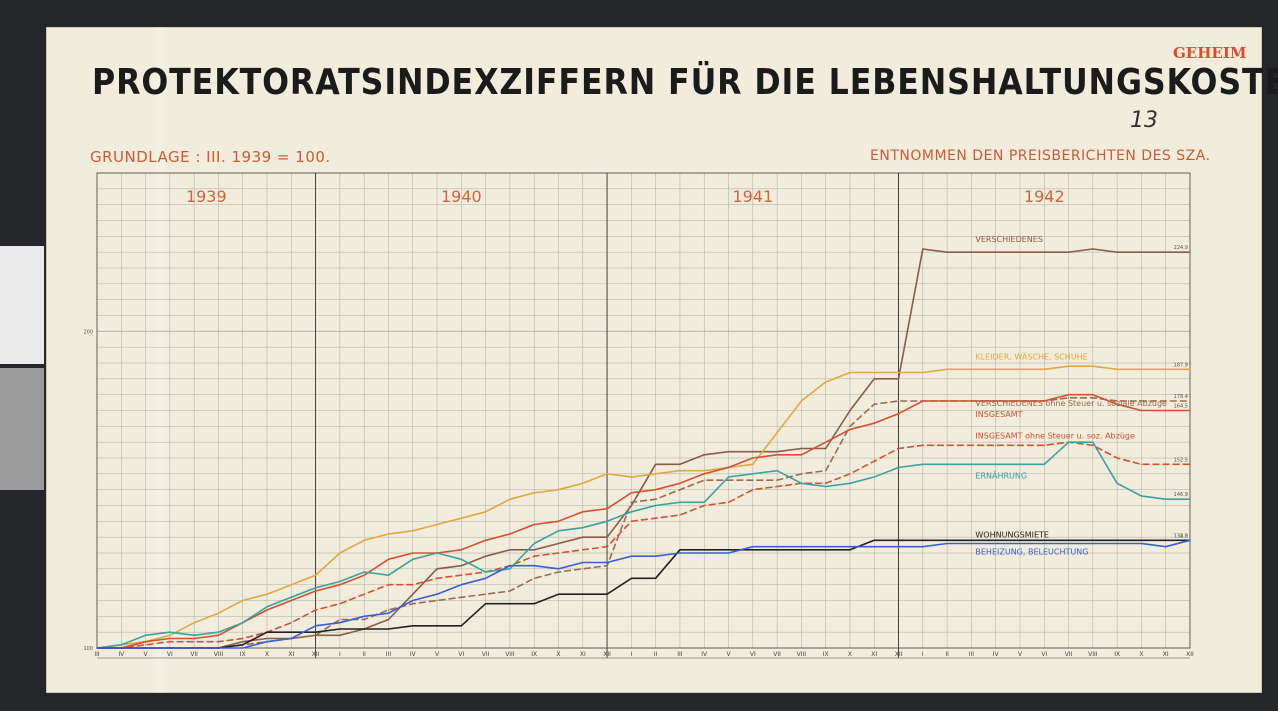  Describe the element at coordinates (461, 196) in the screenshot. I see `year-label: 1940` at that location.